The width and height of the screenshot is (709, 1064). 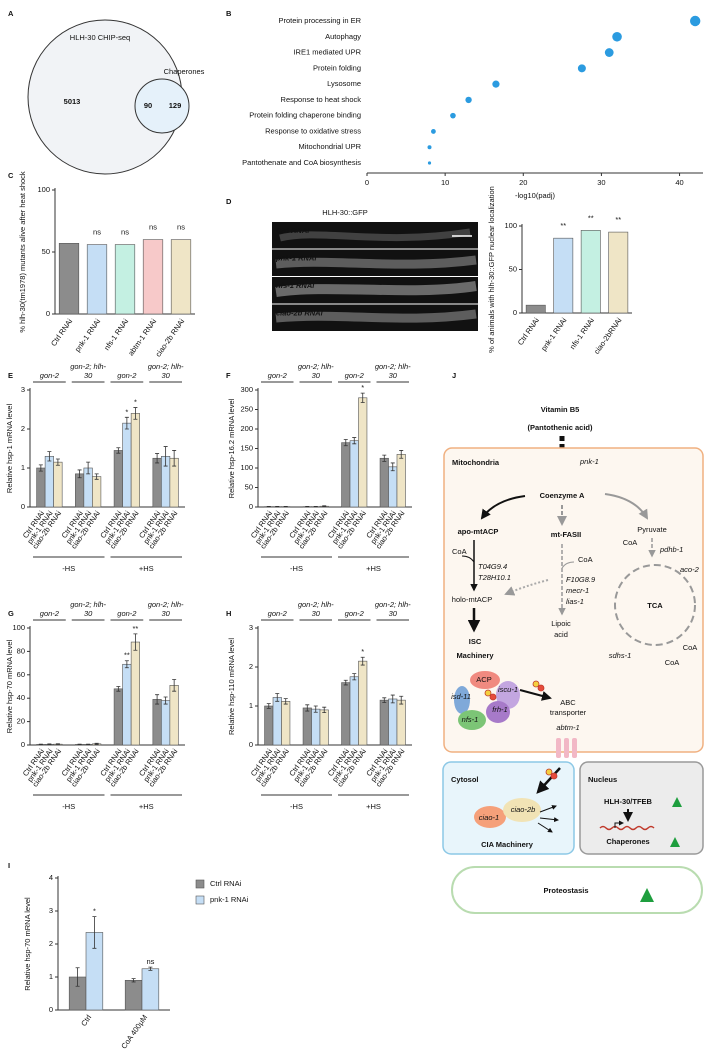 I want to click on diagram-label: mt-FASII, so click(x=566, y=534).